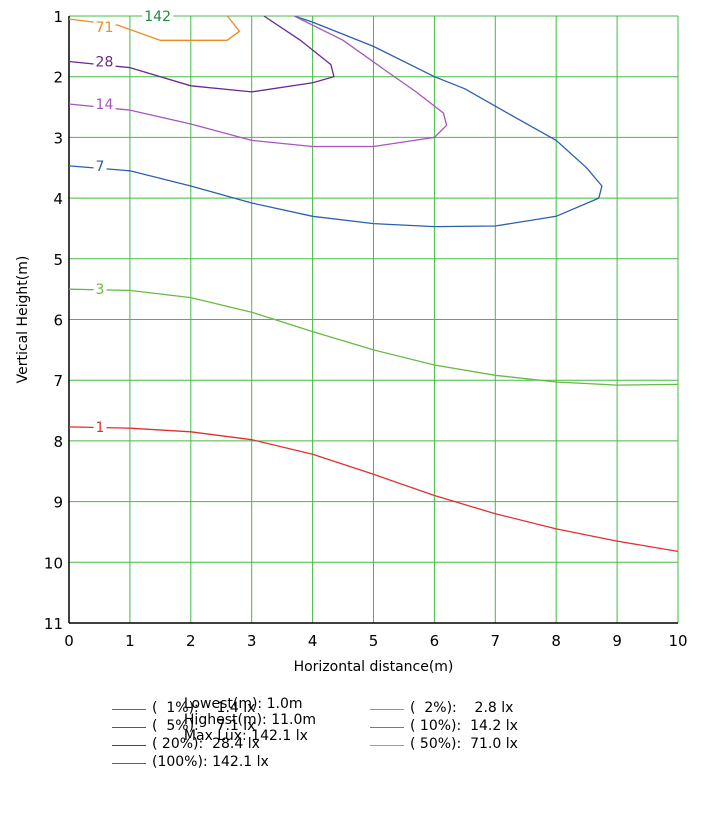 The height and width of the screenshot is (818, 704). What do you see at coordinates (58, 321) in the screenshot?
I see `y-tick-label: 6` at bounding box center [58, 321].